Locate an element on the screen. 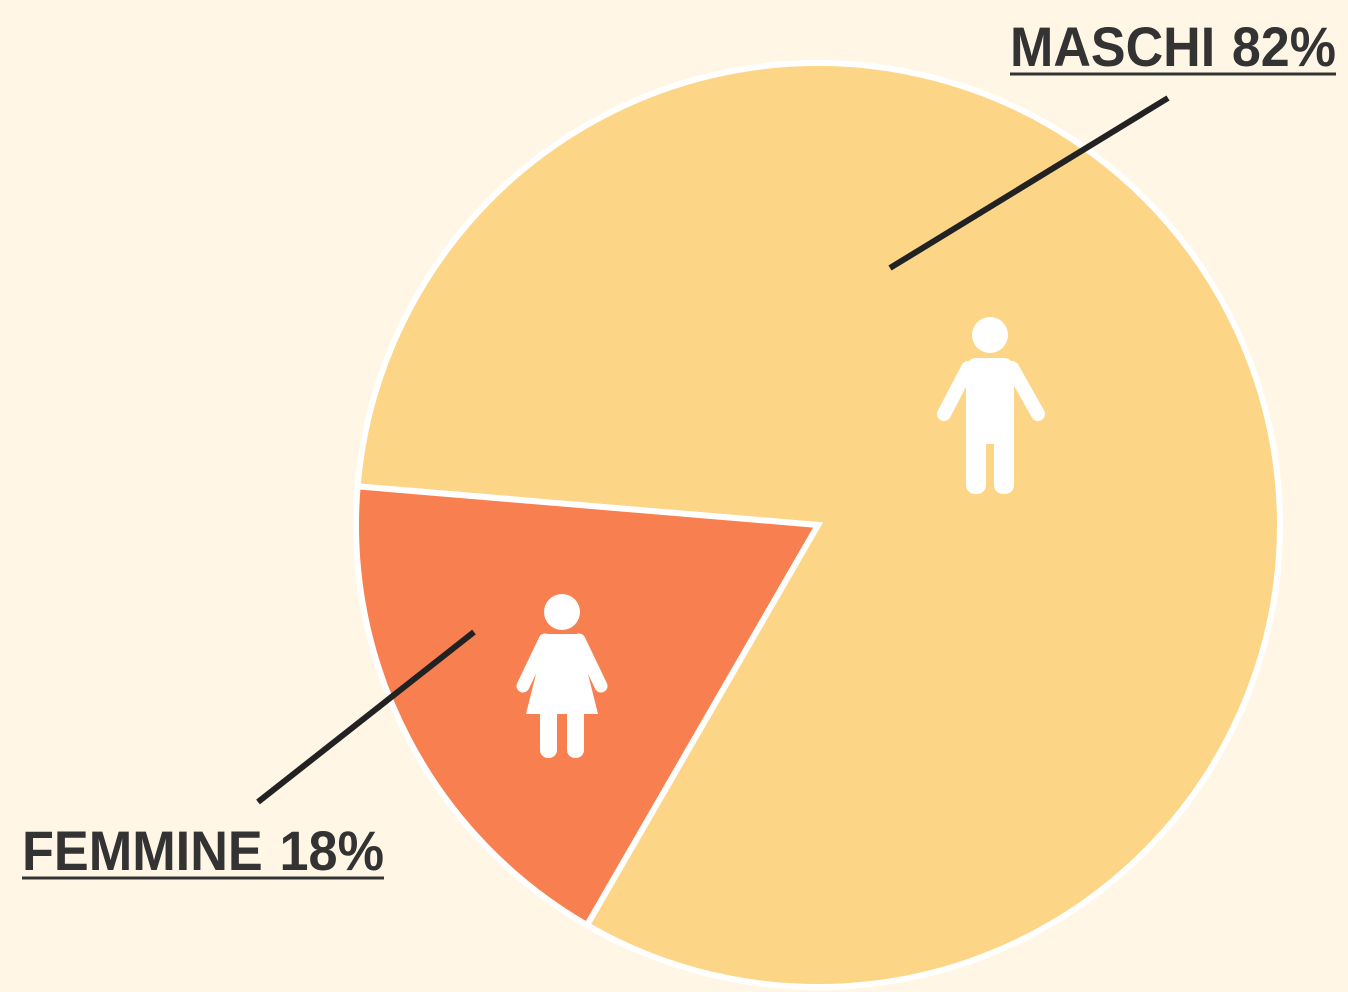 This screenshot has width=1348, height=992. category-label: FEMMINE is located at coordinates (142, 850).